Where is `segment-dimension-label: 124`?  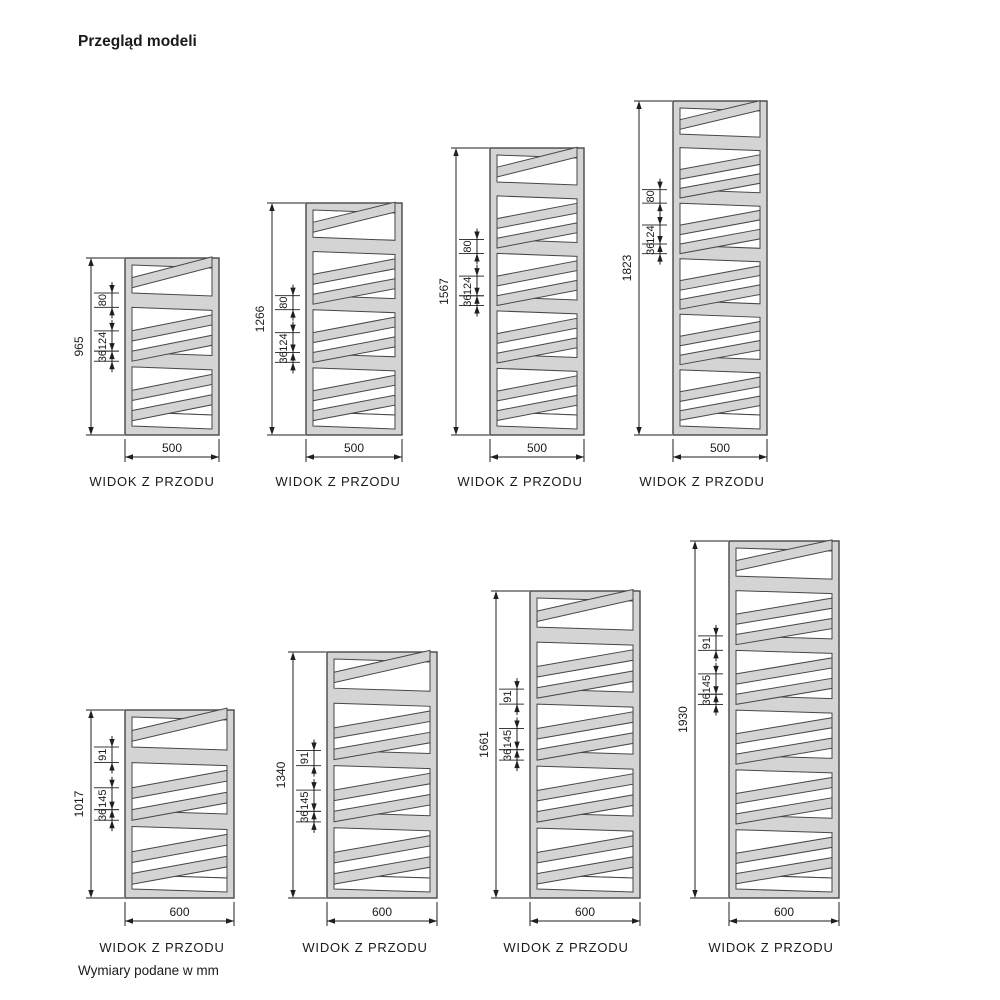 segment-dimension-label: 124 is located at coordinates (103, 341).